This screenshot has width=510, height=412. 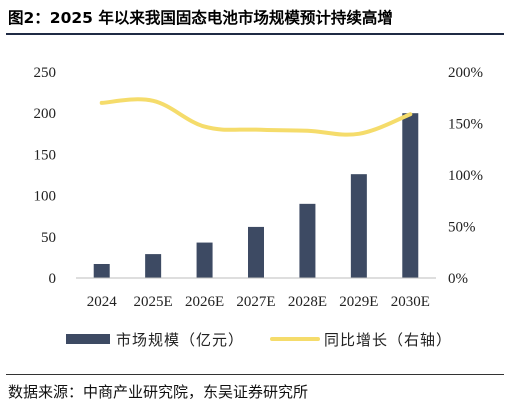 What do you see at coordinates (45, 197) in the screenshot?
I see `y-left-tick-label: 100` at bounding box center [45, 197].